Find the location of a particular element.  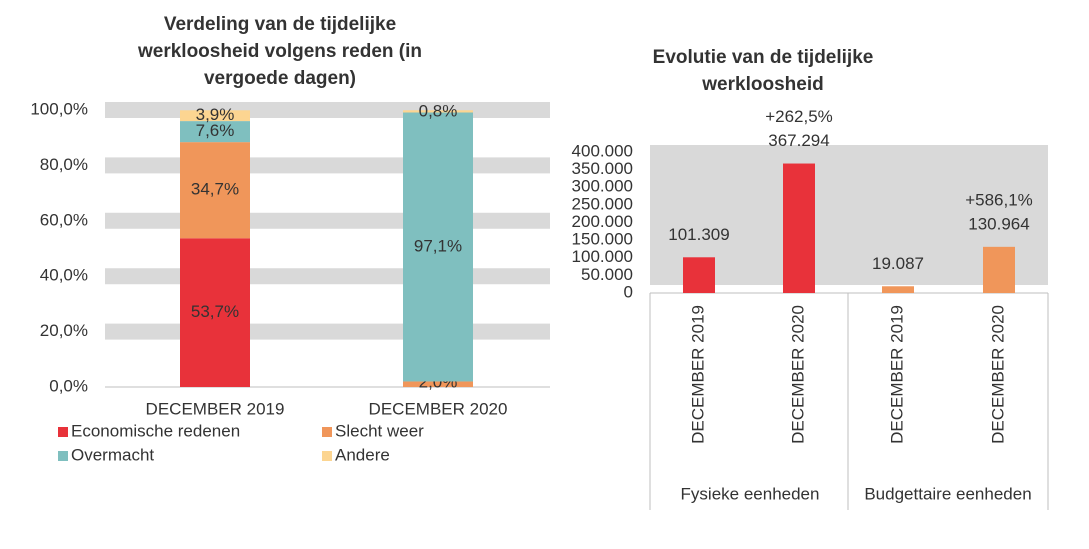

y-tick-label: 100,0% is located at coordinates (59, 108).